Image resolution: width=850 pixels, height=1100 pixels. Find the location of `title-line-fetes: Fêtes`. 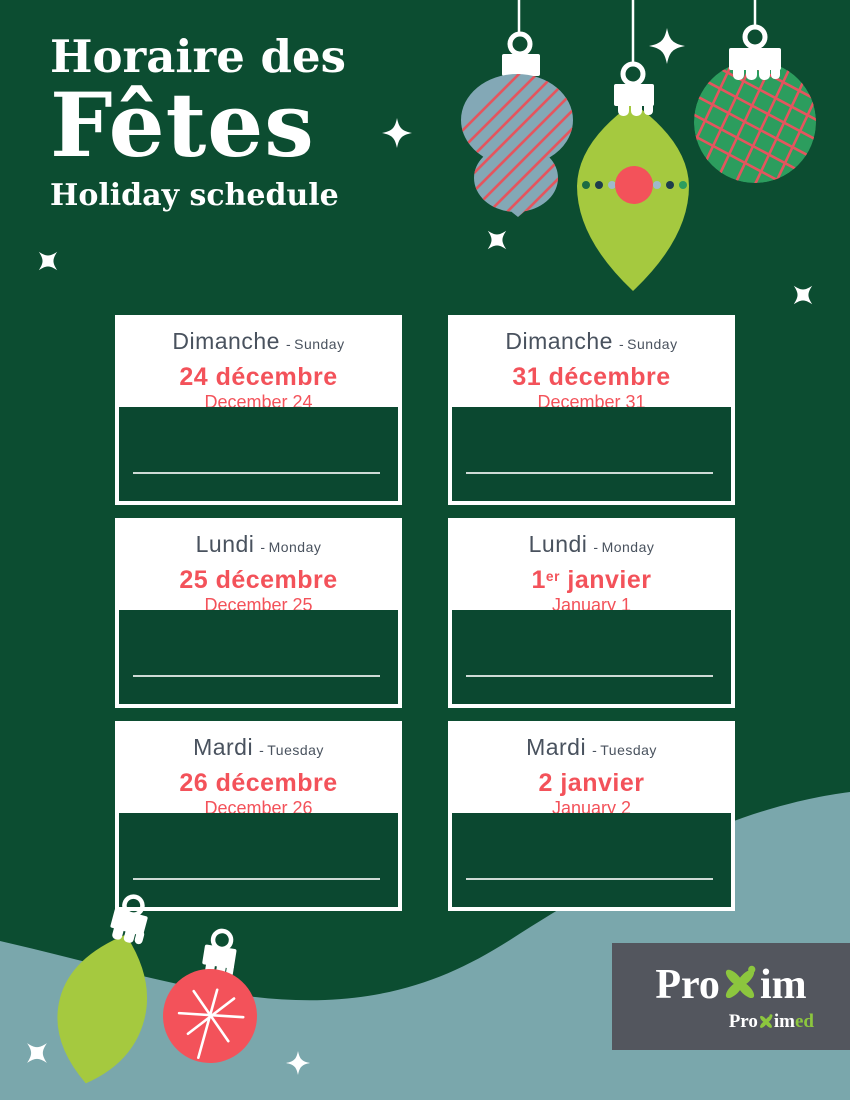

title-line-fetes: Fêtes is located at coordinates (182, 125).